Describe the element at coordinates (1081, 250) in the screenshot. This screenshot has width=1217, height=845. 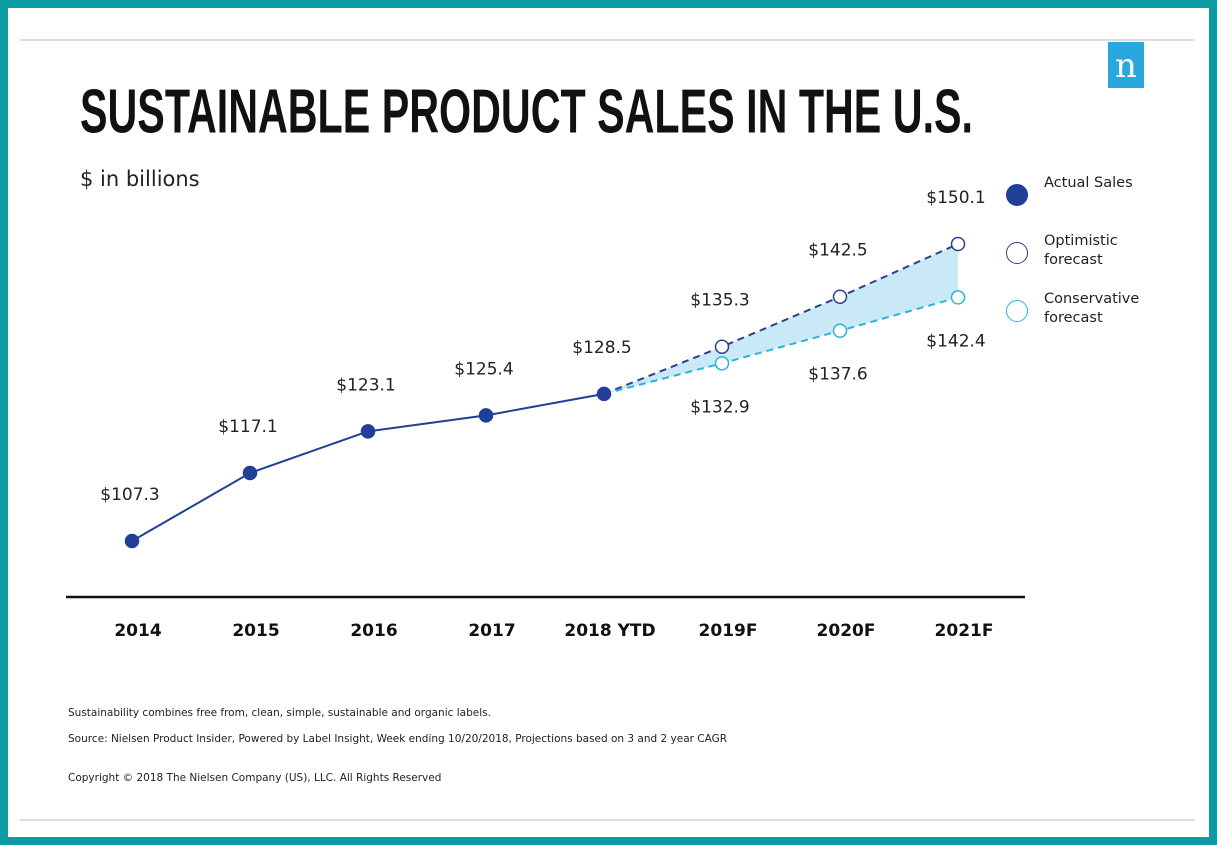
I see `legend-label: Optimistic forecast` at that location.